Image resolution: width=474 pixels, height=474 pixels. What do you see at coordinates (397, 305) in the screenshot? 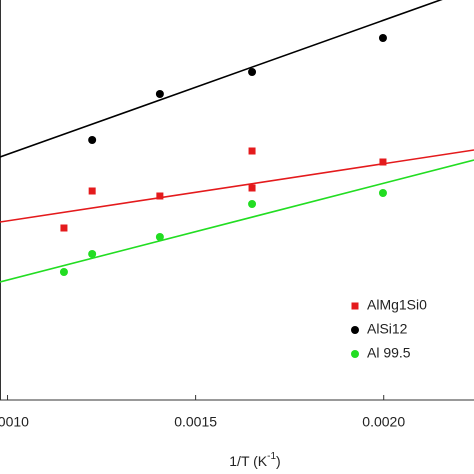
I see `legend-label: AlMg1Si0` at bounding box center [397, 305].